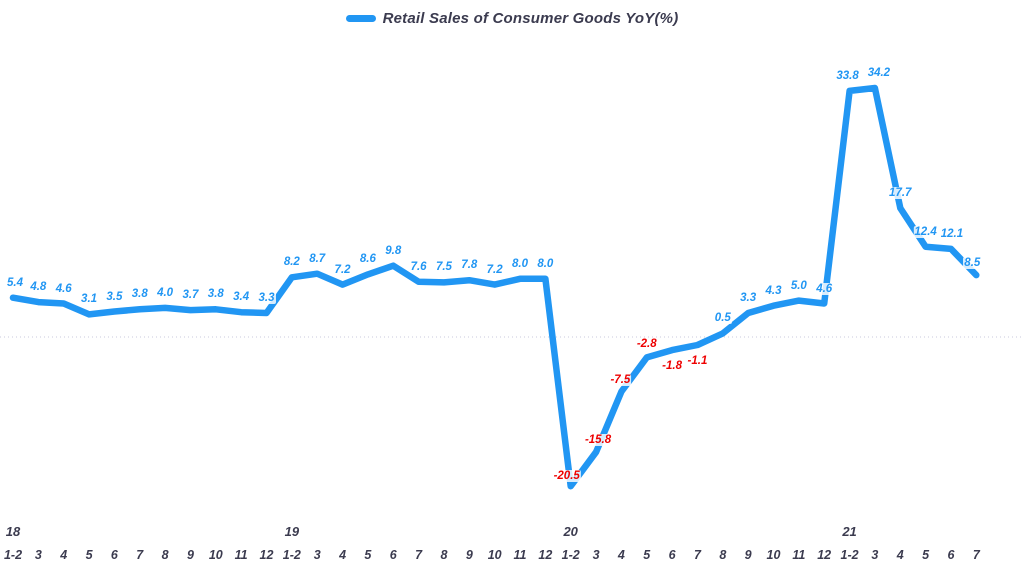 The width and height of the screenshot is (1024, 580). What do you see at coordinates (798, 285) in the screenshot?
I see `data-point-label: 5.0` at bounding box center [798, 285].